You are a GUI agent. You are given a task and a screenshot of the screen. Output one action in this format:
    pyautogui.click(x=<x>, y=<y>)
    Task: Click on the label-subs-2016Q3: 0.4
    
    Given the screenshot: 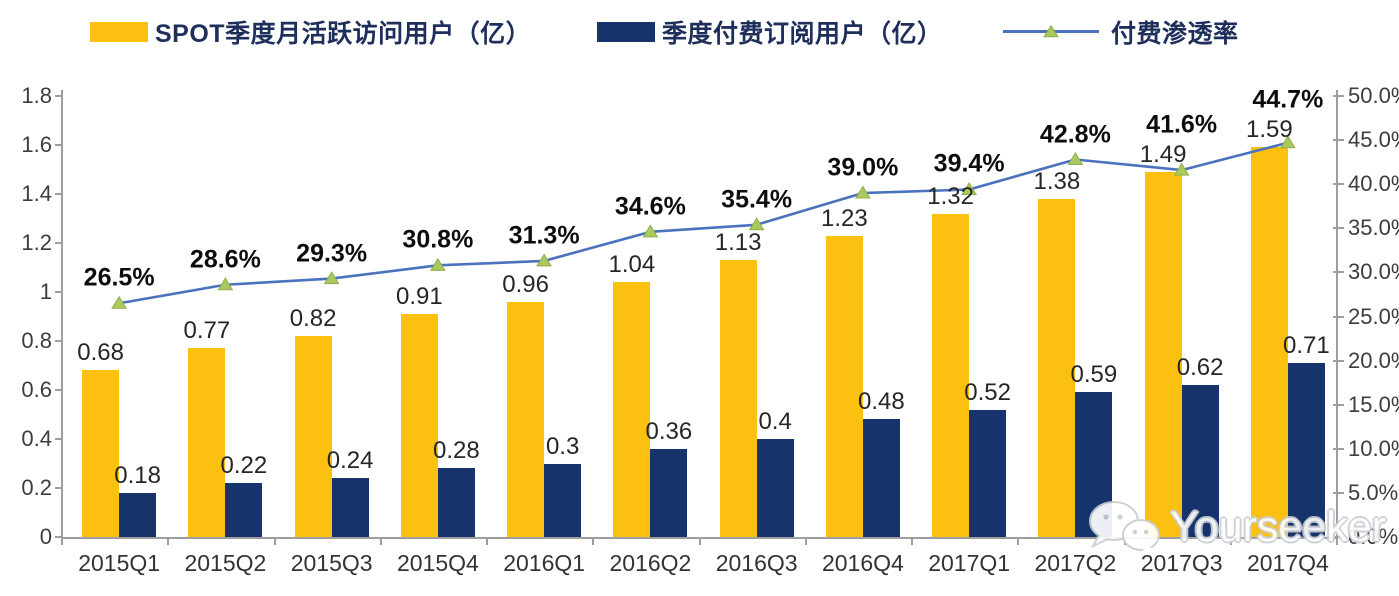 What is the action you would take?
    pyautogui.click(x=775, y=421)
    